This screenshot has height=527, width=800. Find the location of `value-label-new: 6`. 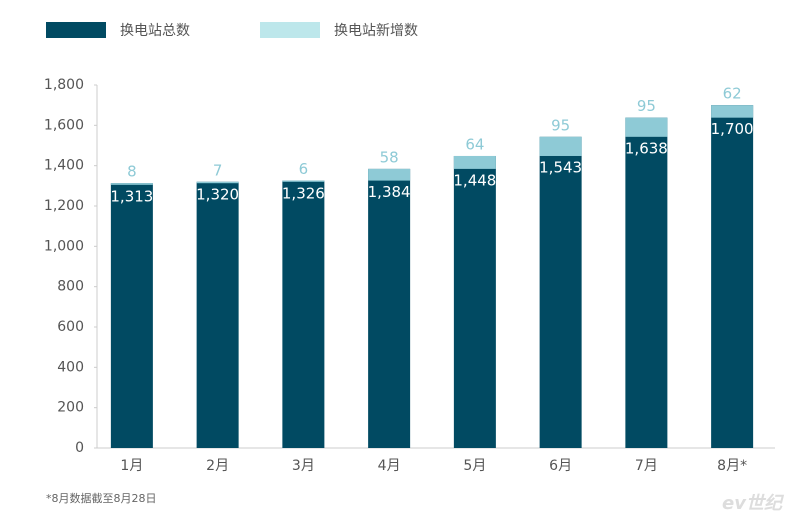

value-label-new: 6 is located at coordinates (304, 169).